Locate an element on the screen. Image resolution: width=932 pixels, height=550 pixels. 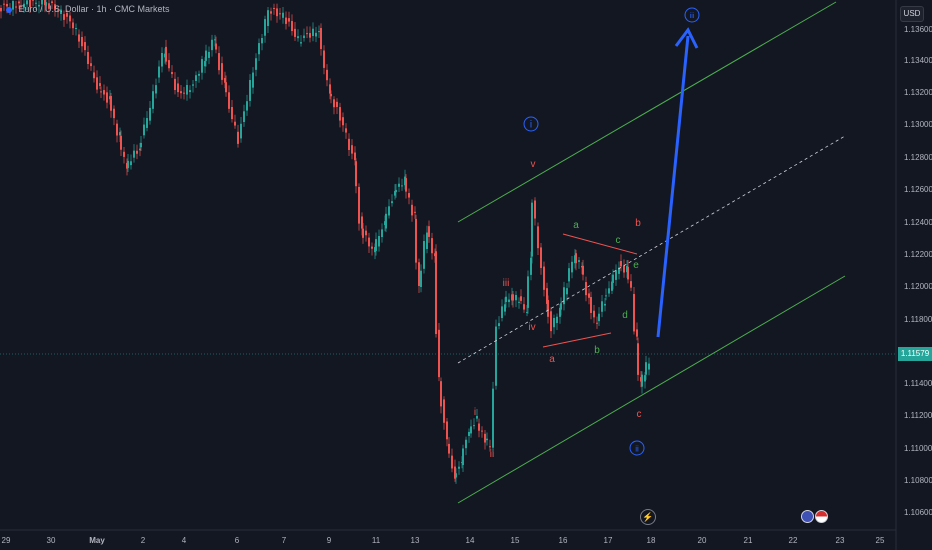
wave-circle-i: i is located at coordinates (531, 124).